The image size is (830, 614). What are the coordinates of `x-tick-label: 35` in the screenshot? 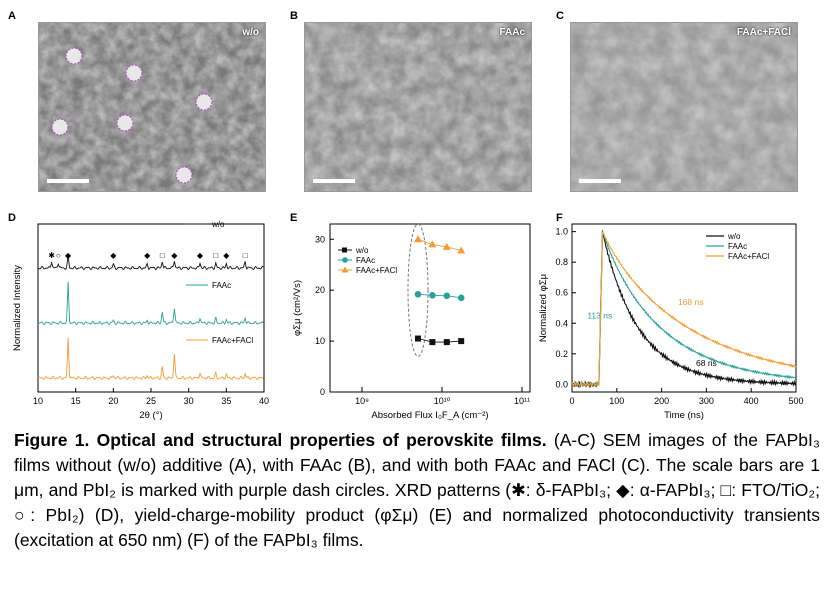 It's located at (226, 401).